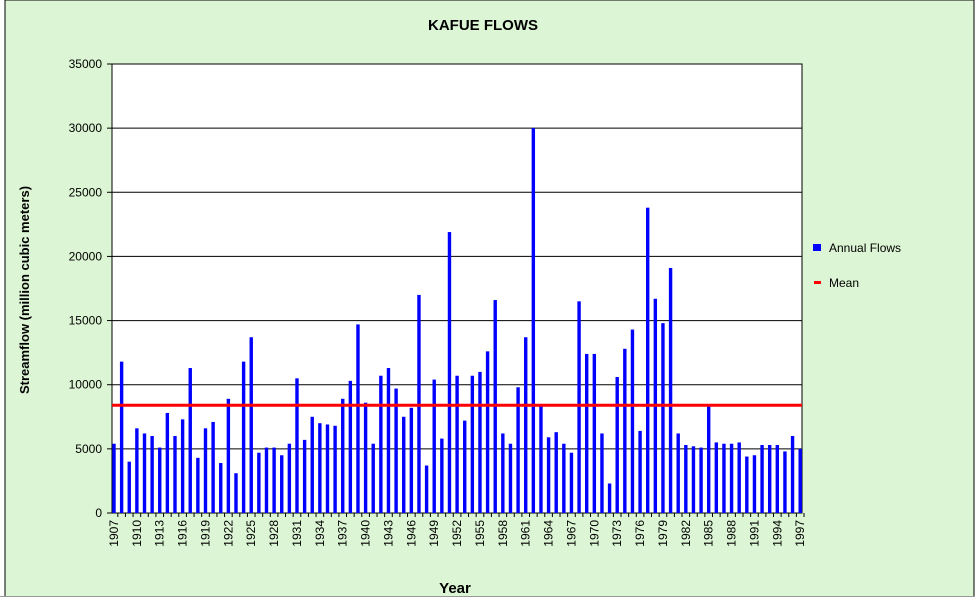 The height and width of the screenshot is (606, 975). Describe the element at coordinates (86, 192) in the screenshot. I see `y-tick-label: 25000` at that location.